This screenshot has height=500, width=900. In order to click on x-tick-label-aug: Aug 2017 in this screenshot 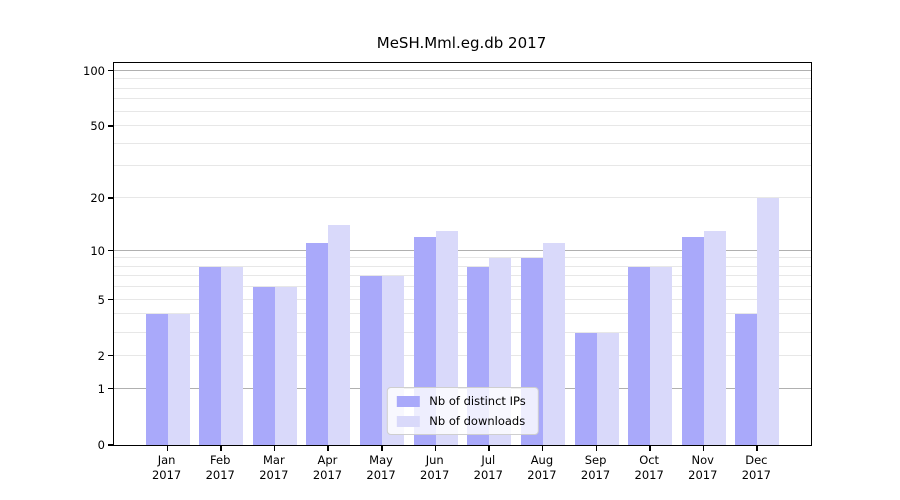, I will do `click(542, 467)`.